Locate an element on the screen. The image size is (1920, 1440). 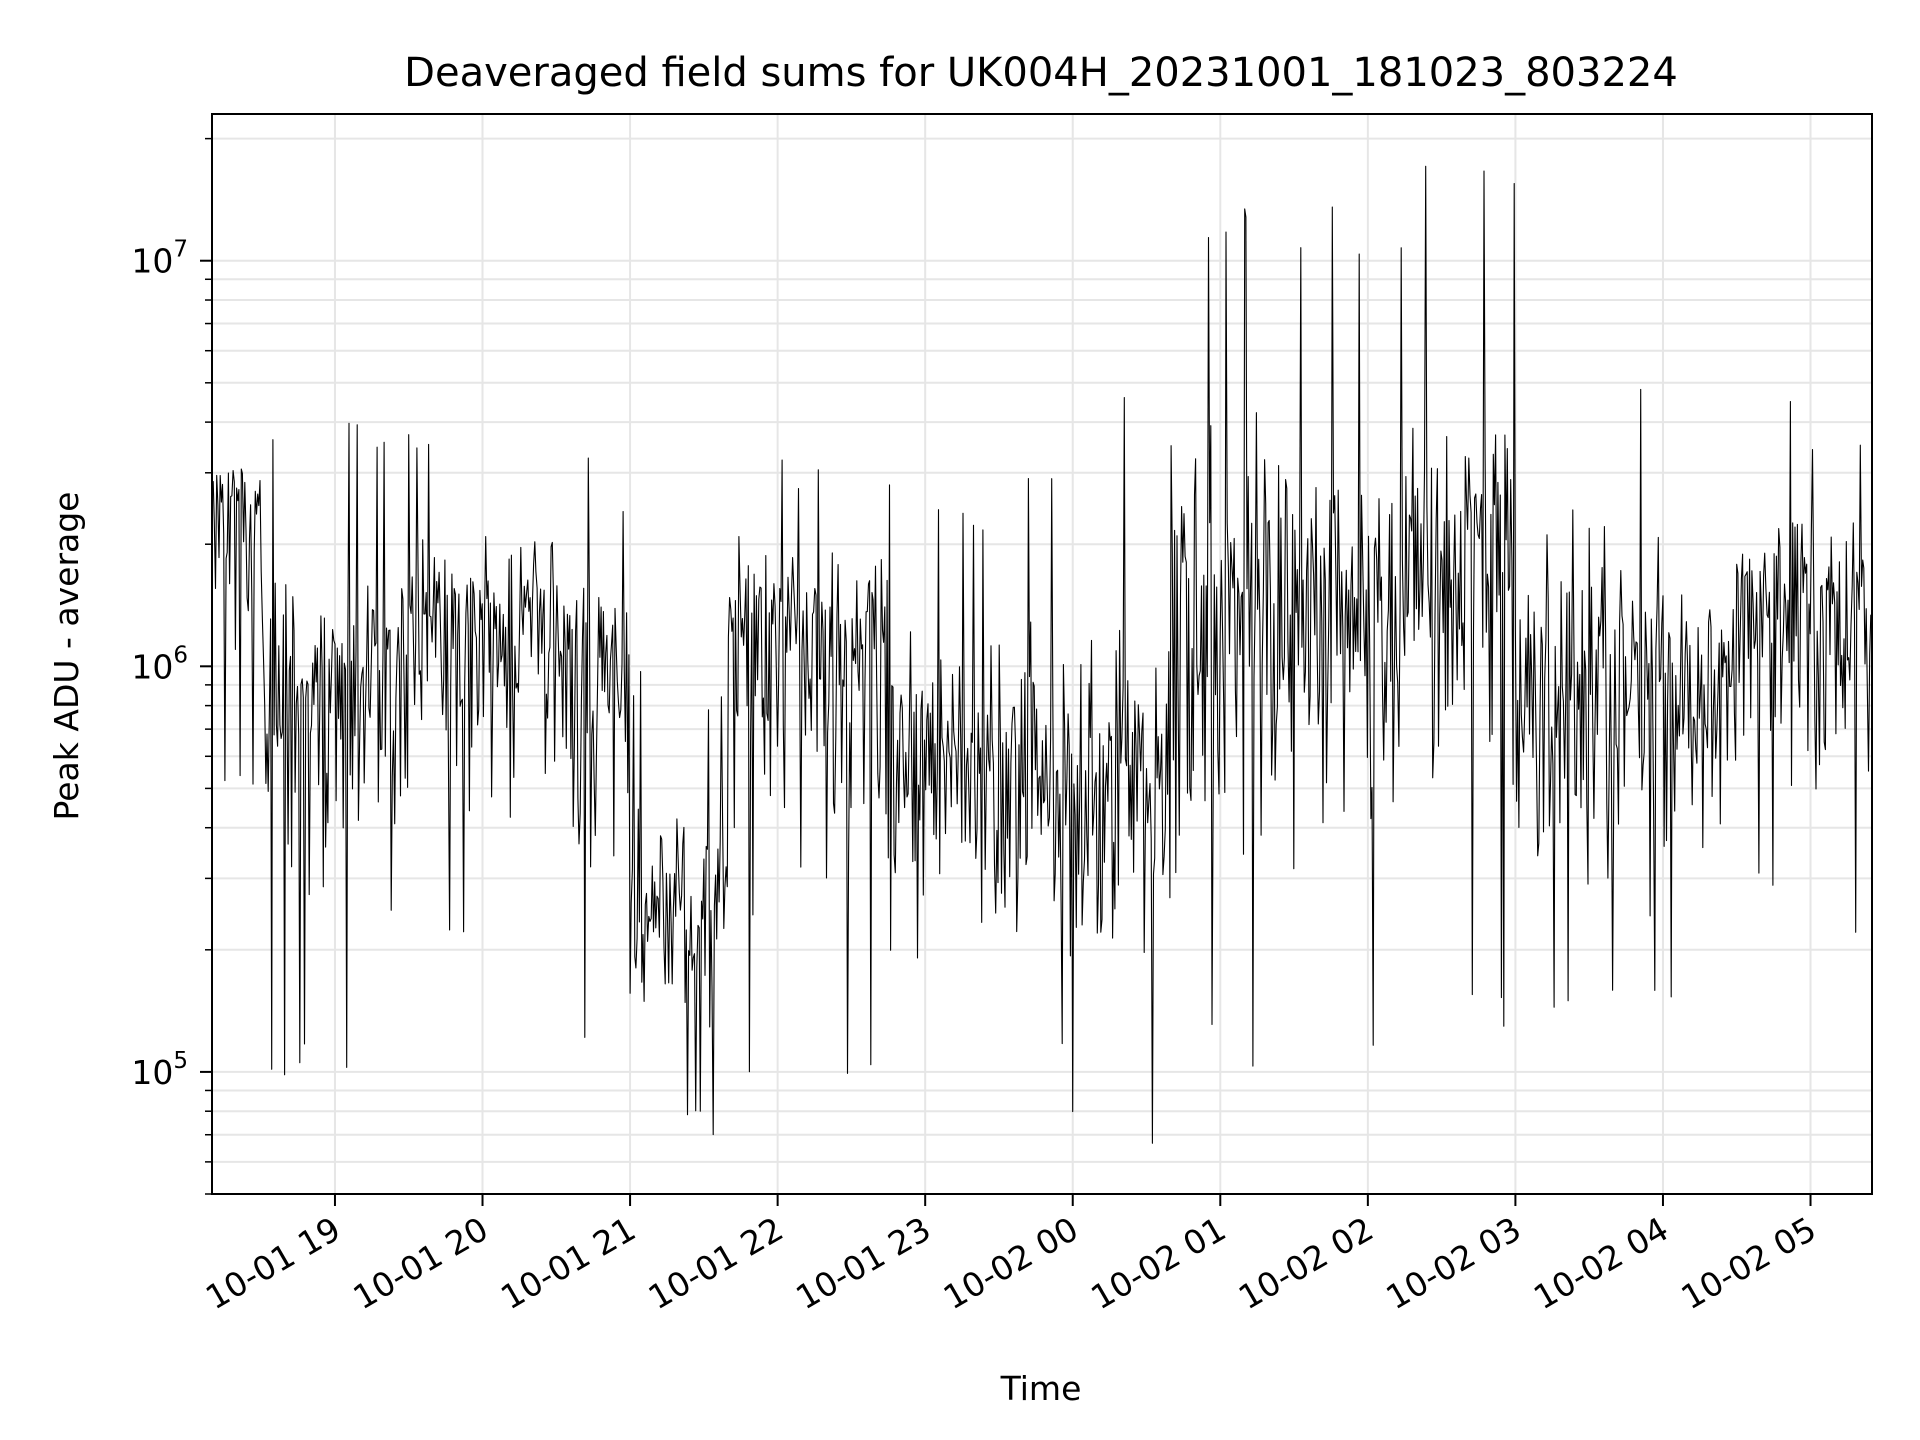
y-tick-label: 10⁶ is located at coordinates (159, 664).